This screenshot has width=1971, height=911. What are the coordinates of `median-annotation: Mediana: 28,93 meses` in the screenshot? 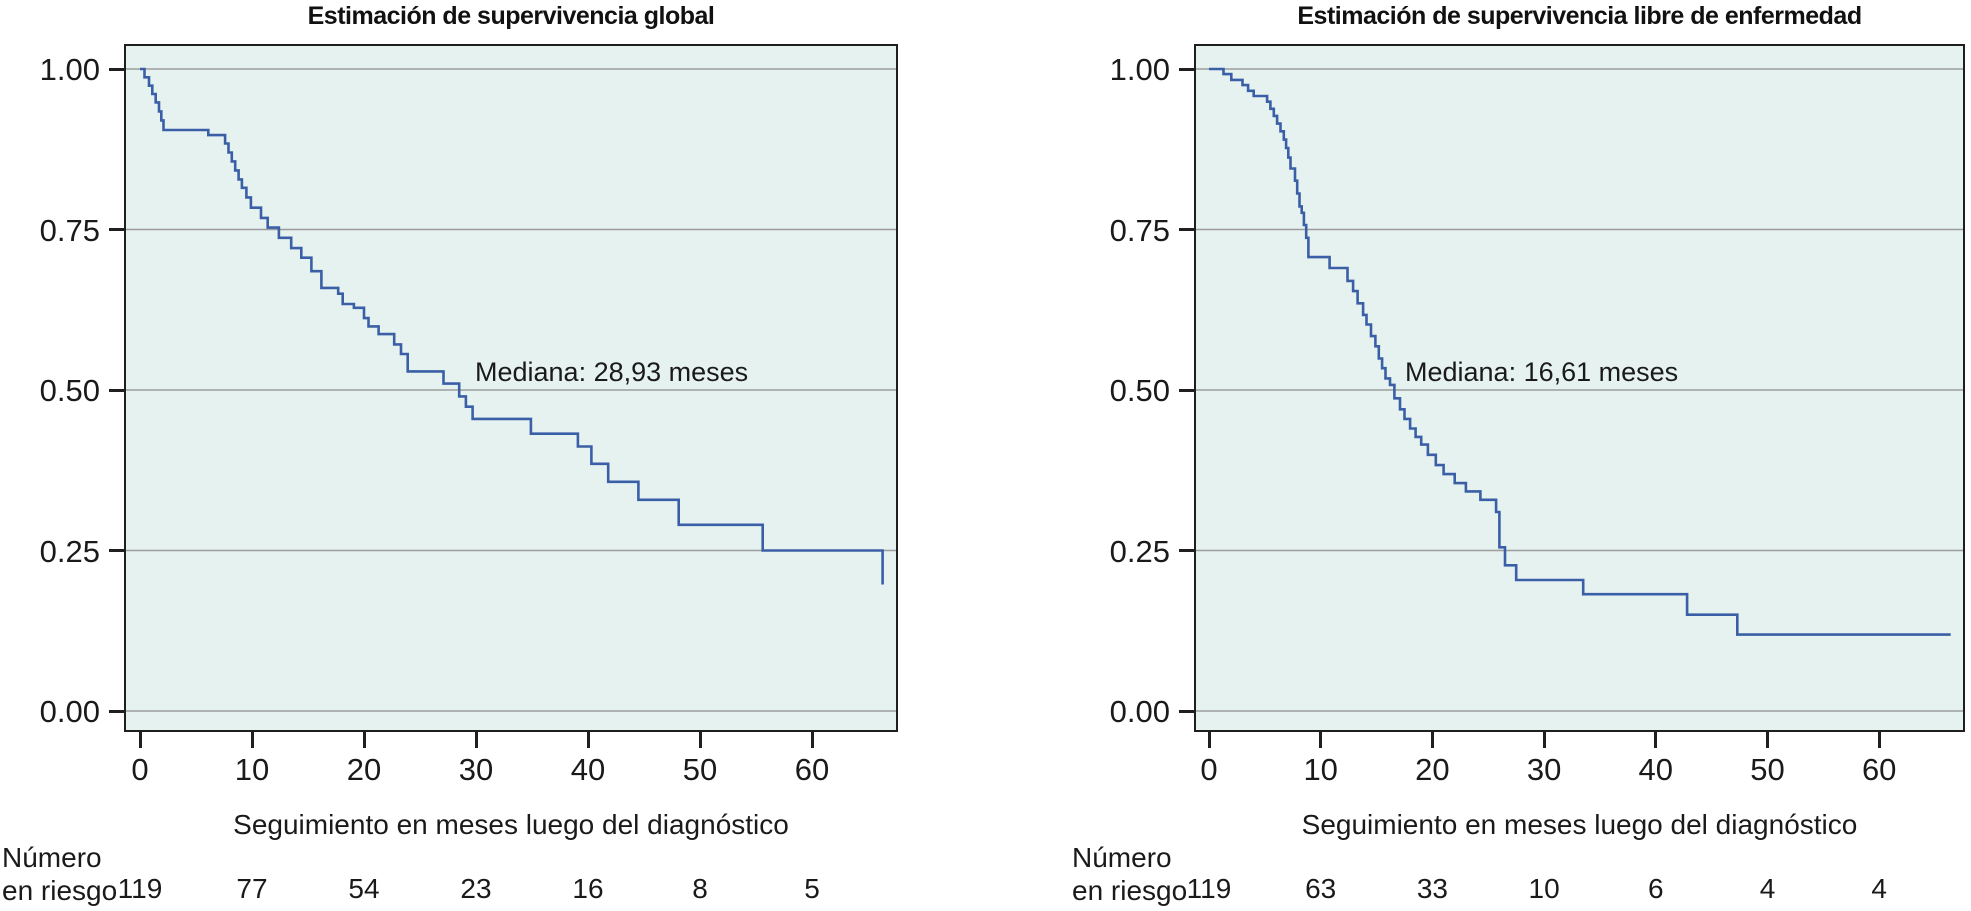 It's located at (612, 372).